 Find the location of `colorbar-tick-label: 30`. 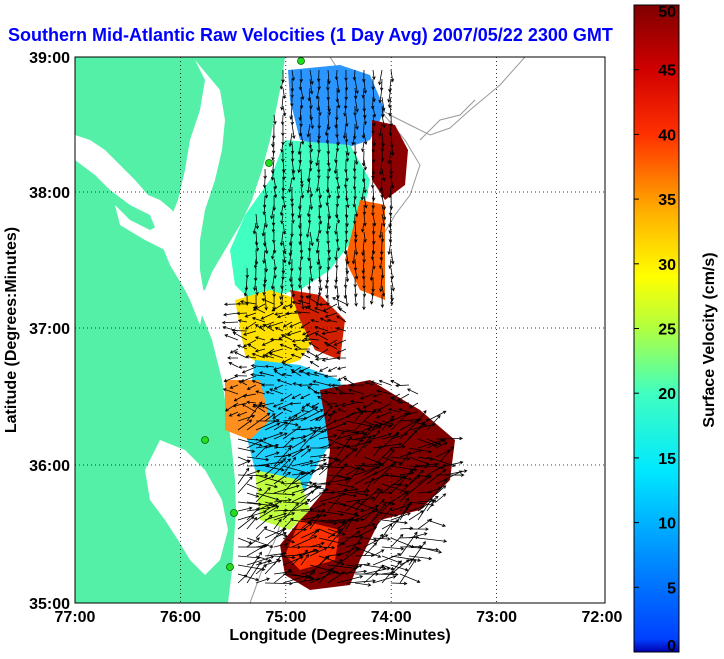

colorbar-tick-label: 30 is located at coordinates (667, 265).